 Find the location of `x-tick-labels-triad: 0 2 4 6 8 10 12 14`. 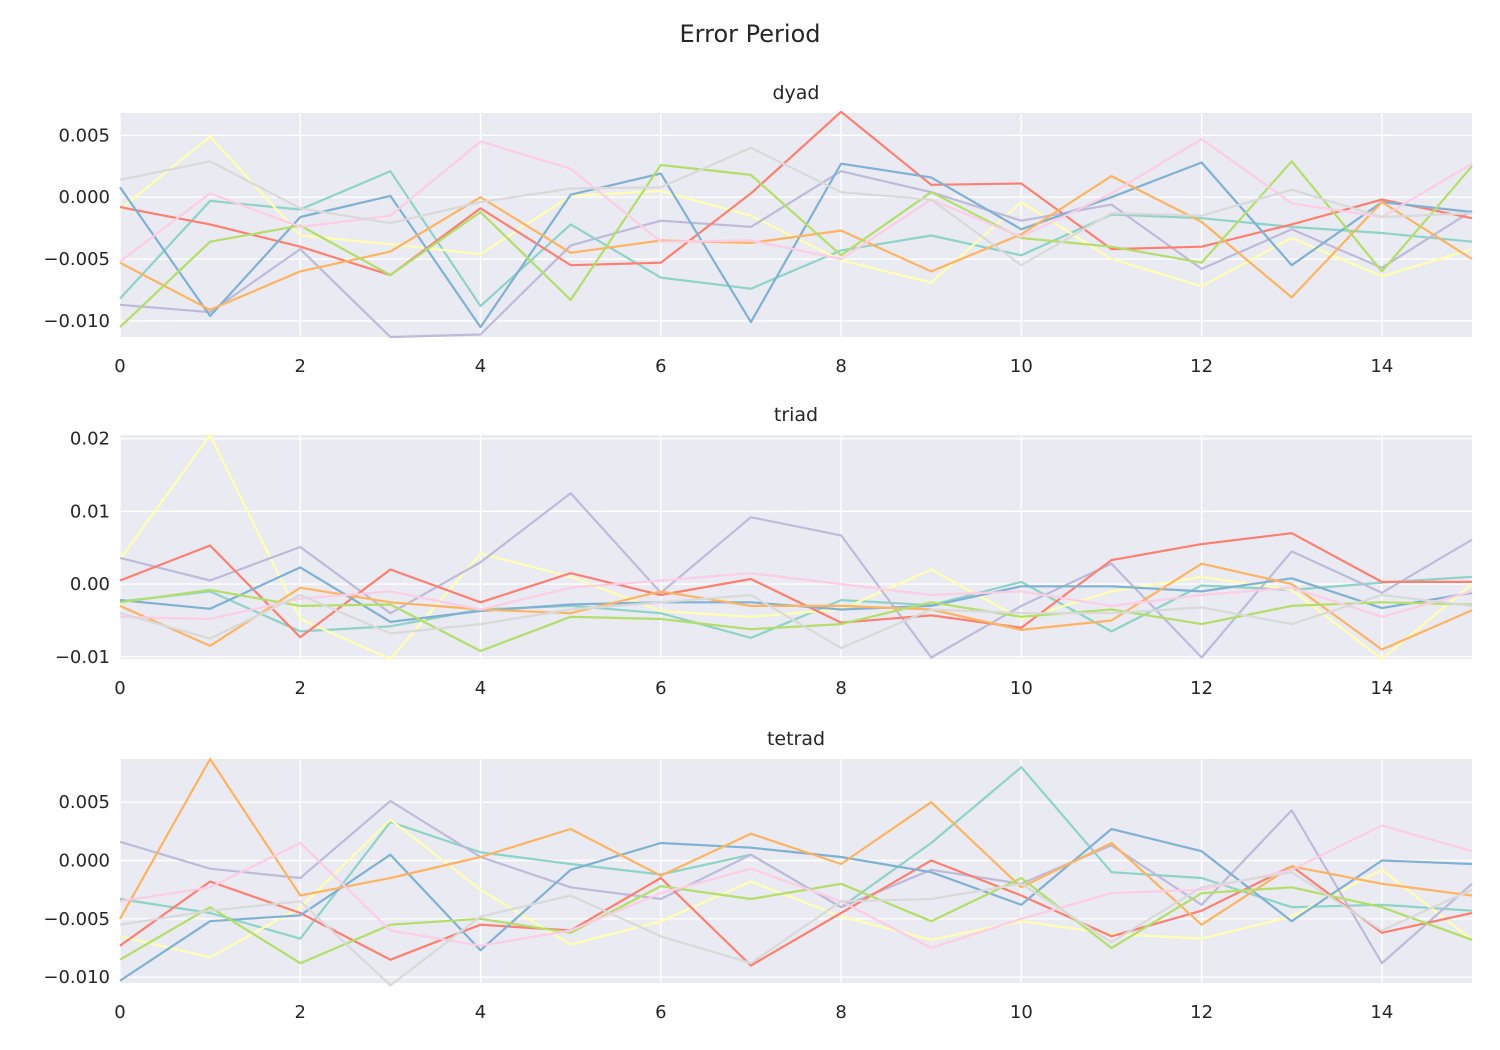

x-tick-labels-triad: 0 2 4 6 8 10 12 14 is located at coordinates (753, 688).